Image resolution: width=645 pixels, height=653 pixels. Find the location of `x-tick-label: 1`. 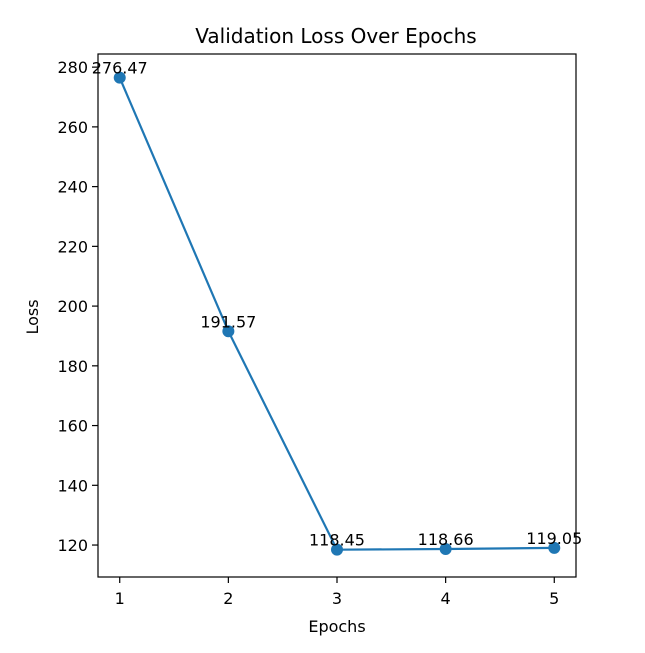

x-tick-label: 1 is located at coordinates (120, 598).